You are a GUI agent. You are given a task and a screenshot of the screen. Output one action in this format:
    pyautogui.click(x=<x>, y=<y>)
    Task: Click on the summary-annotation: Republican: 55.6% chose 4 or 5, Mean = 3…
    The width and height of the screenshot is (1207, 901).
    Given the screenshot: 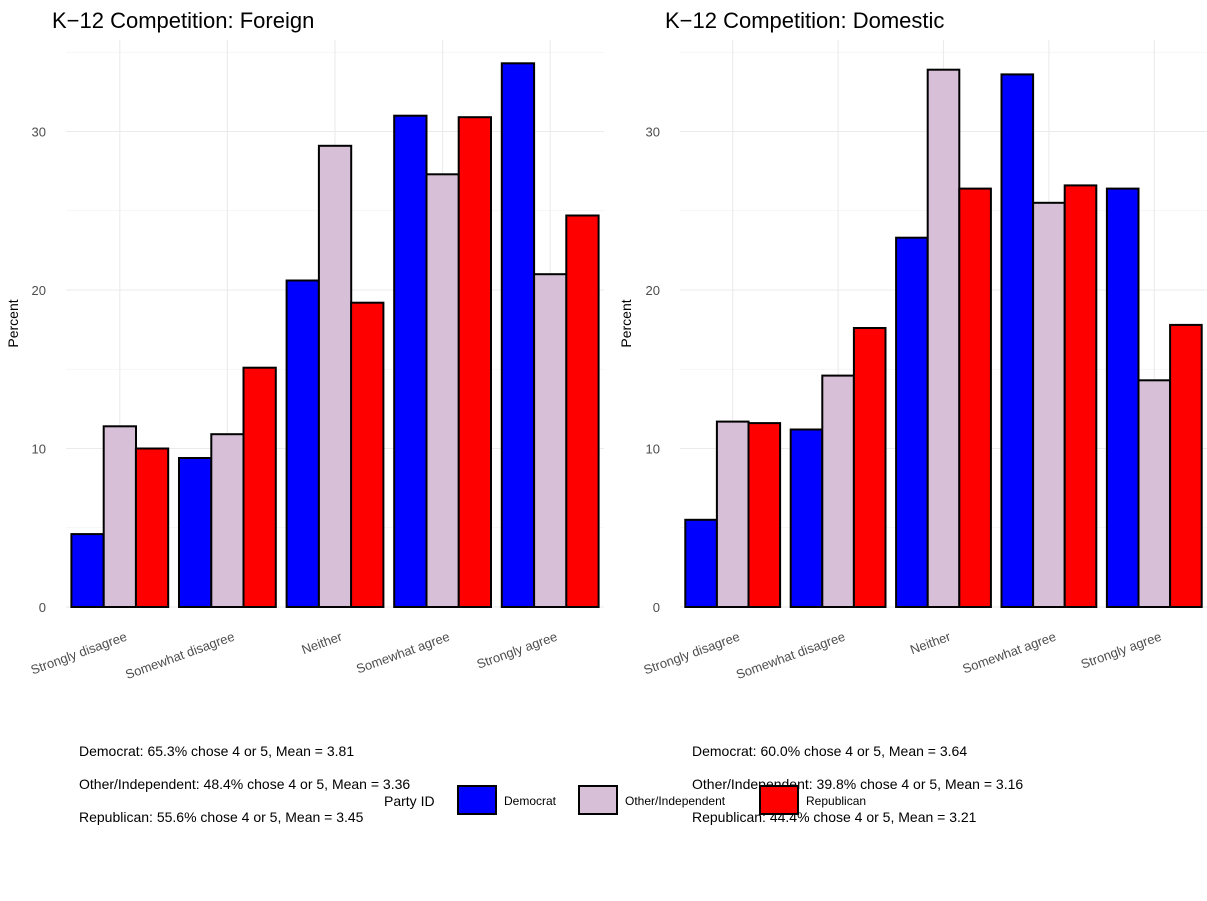 What is the action you would take?
    pyautogui.click(x=221, y=817)
    